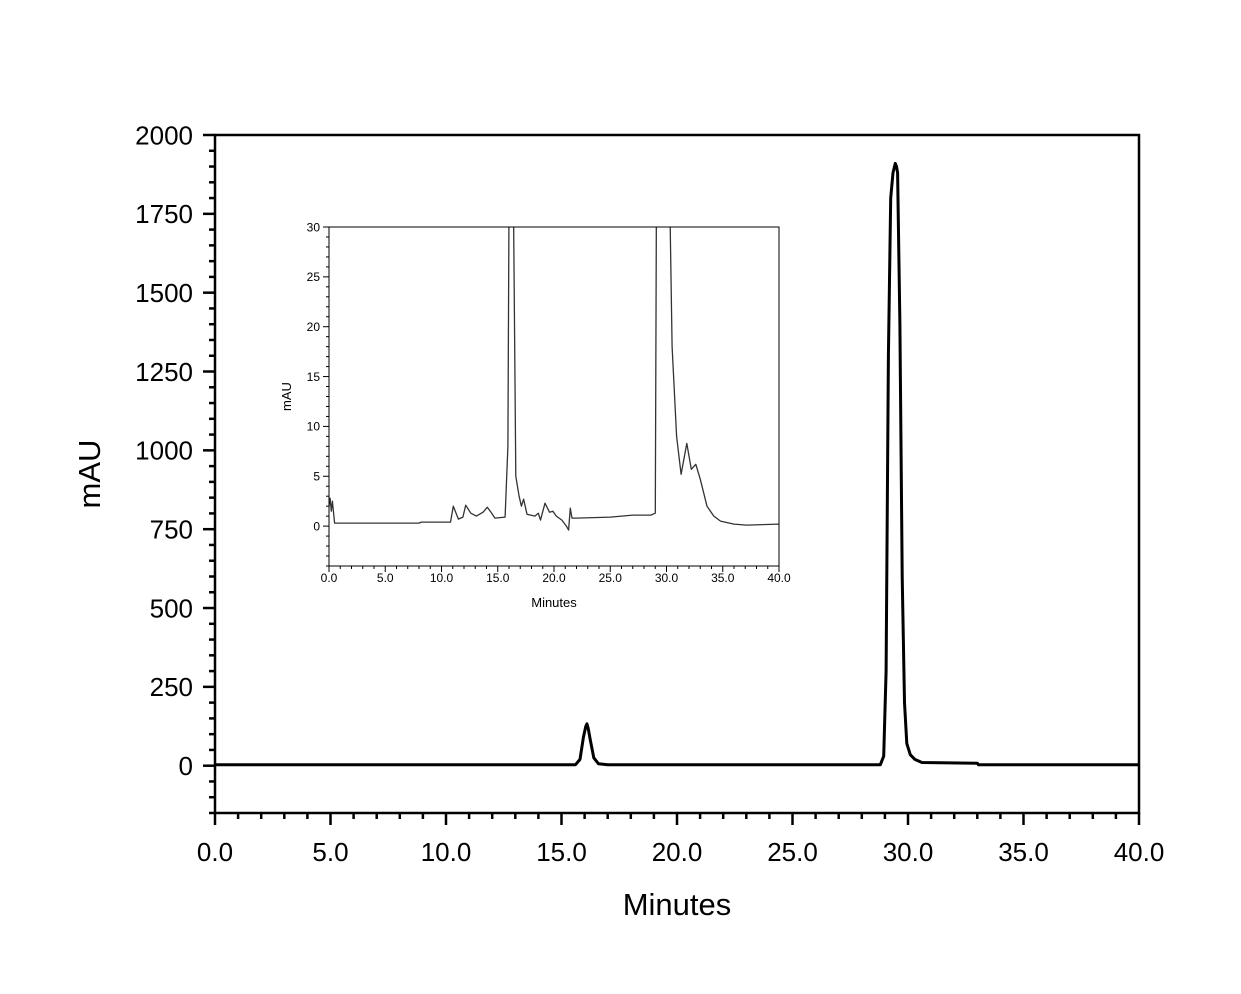 Image resolution: width=1241 pixels, height=994 pixels. Describe the element at coordinates (314, 427) in the screenshot. I see `y-tick-label: 10` at that location.